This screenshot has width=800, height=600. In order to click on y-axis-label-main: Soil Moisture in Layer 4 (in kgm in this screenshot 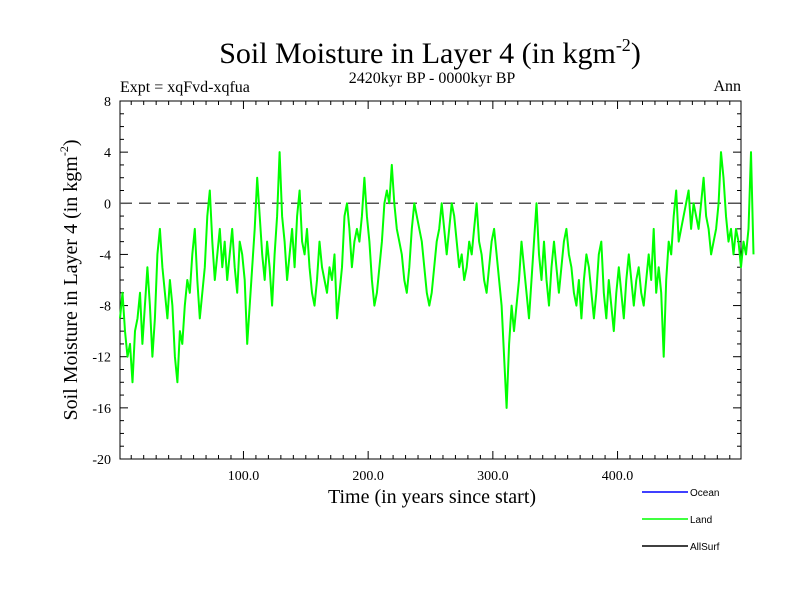, I will do `click(71, 288)`.